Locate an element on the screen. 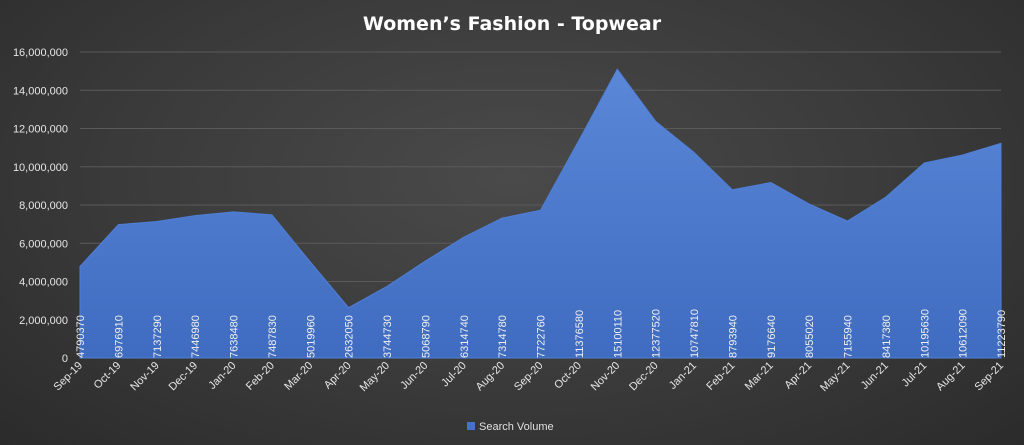 This screenshot has height=445, width=1024. x-tick-label: Oct-20 is located at coordinates (568, 376).